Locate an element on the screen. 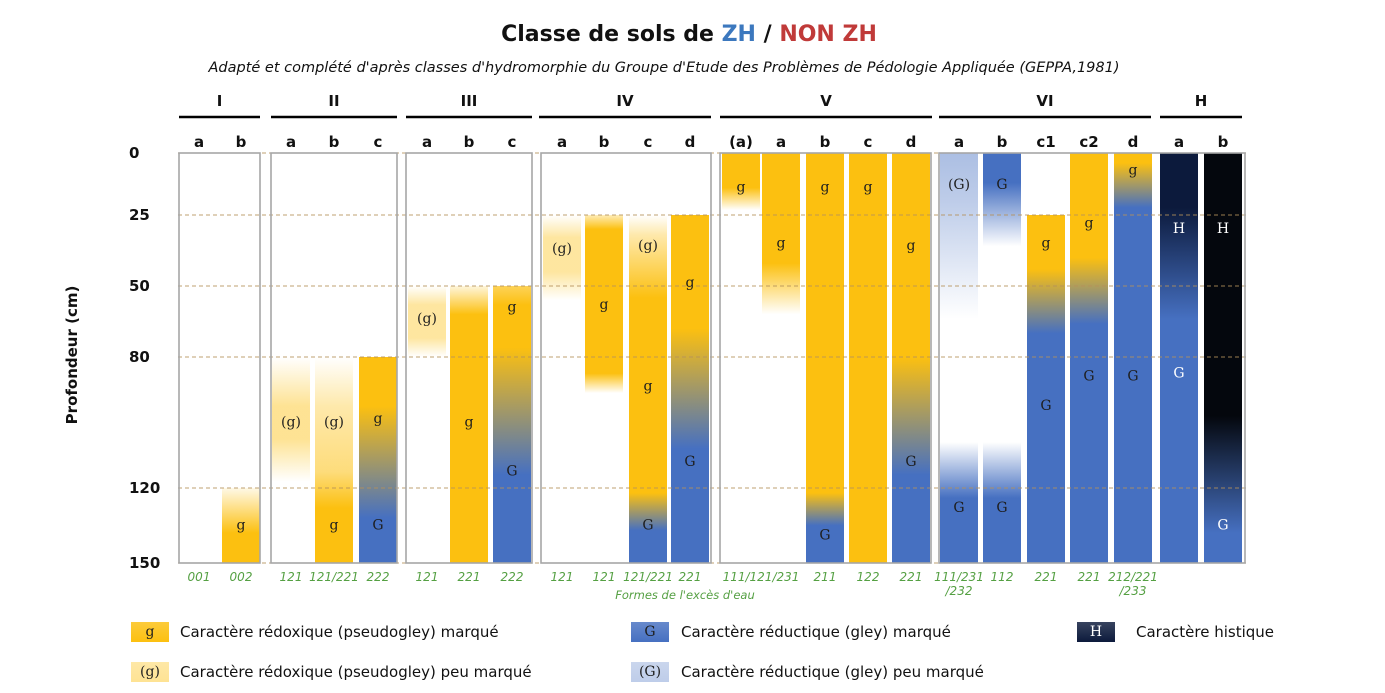  legend-swatch-mark: G is located at coordinates (649, 632).